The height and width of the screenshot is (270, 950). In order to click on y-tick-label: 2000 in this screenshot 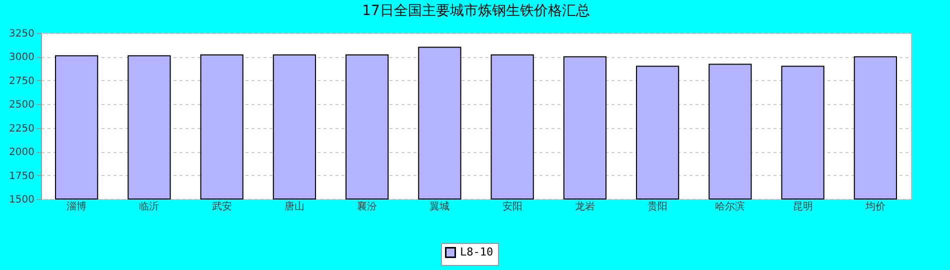, I will do `click(21, 152)`.